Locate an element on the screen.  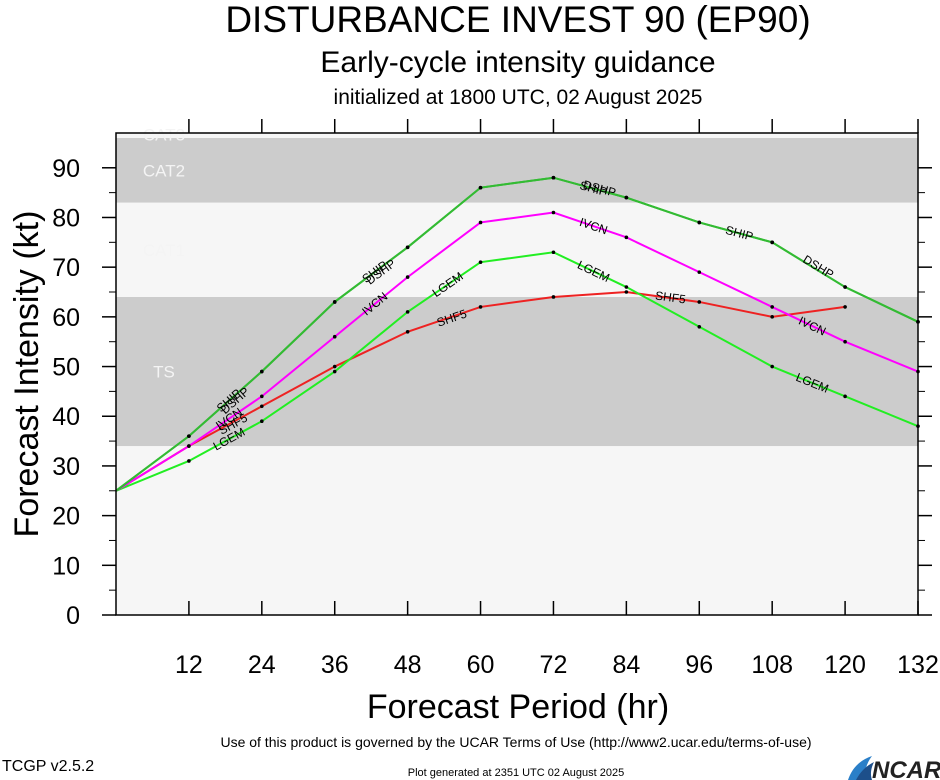
x-tick-label: 96 is located at coordinates (699, 665).